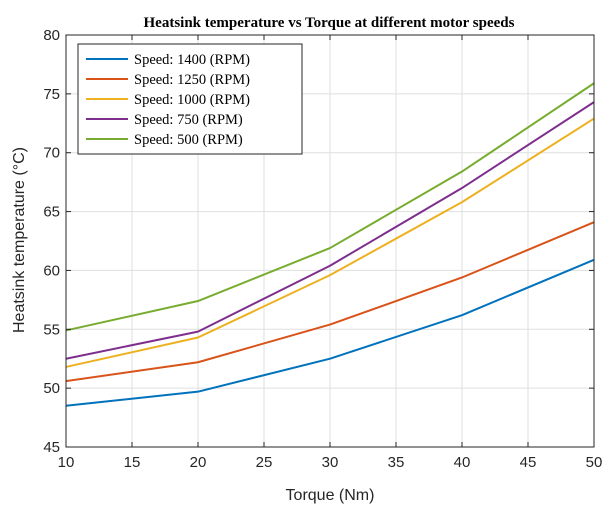 This screenshot has width=614, height=507. Describe the element at coordinates (51, 270) in the screenshot. I see `y-tick-label: 60` at that location.